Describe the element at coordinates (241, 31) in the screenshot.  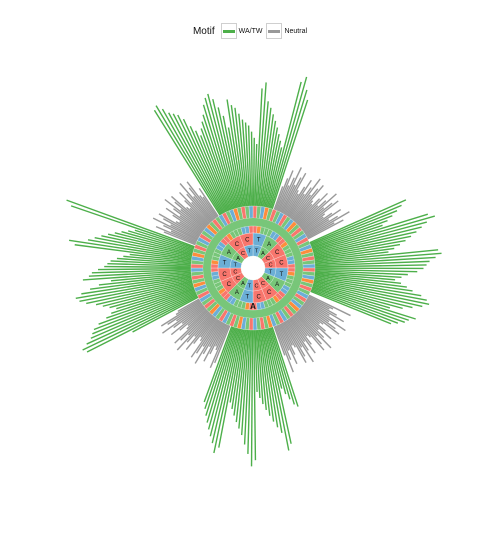
I see `legend-item-wa-tw: WA/TW` at that location.